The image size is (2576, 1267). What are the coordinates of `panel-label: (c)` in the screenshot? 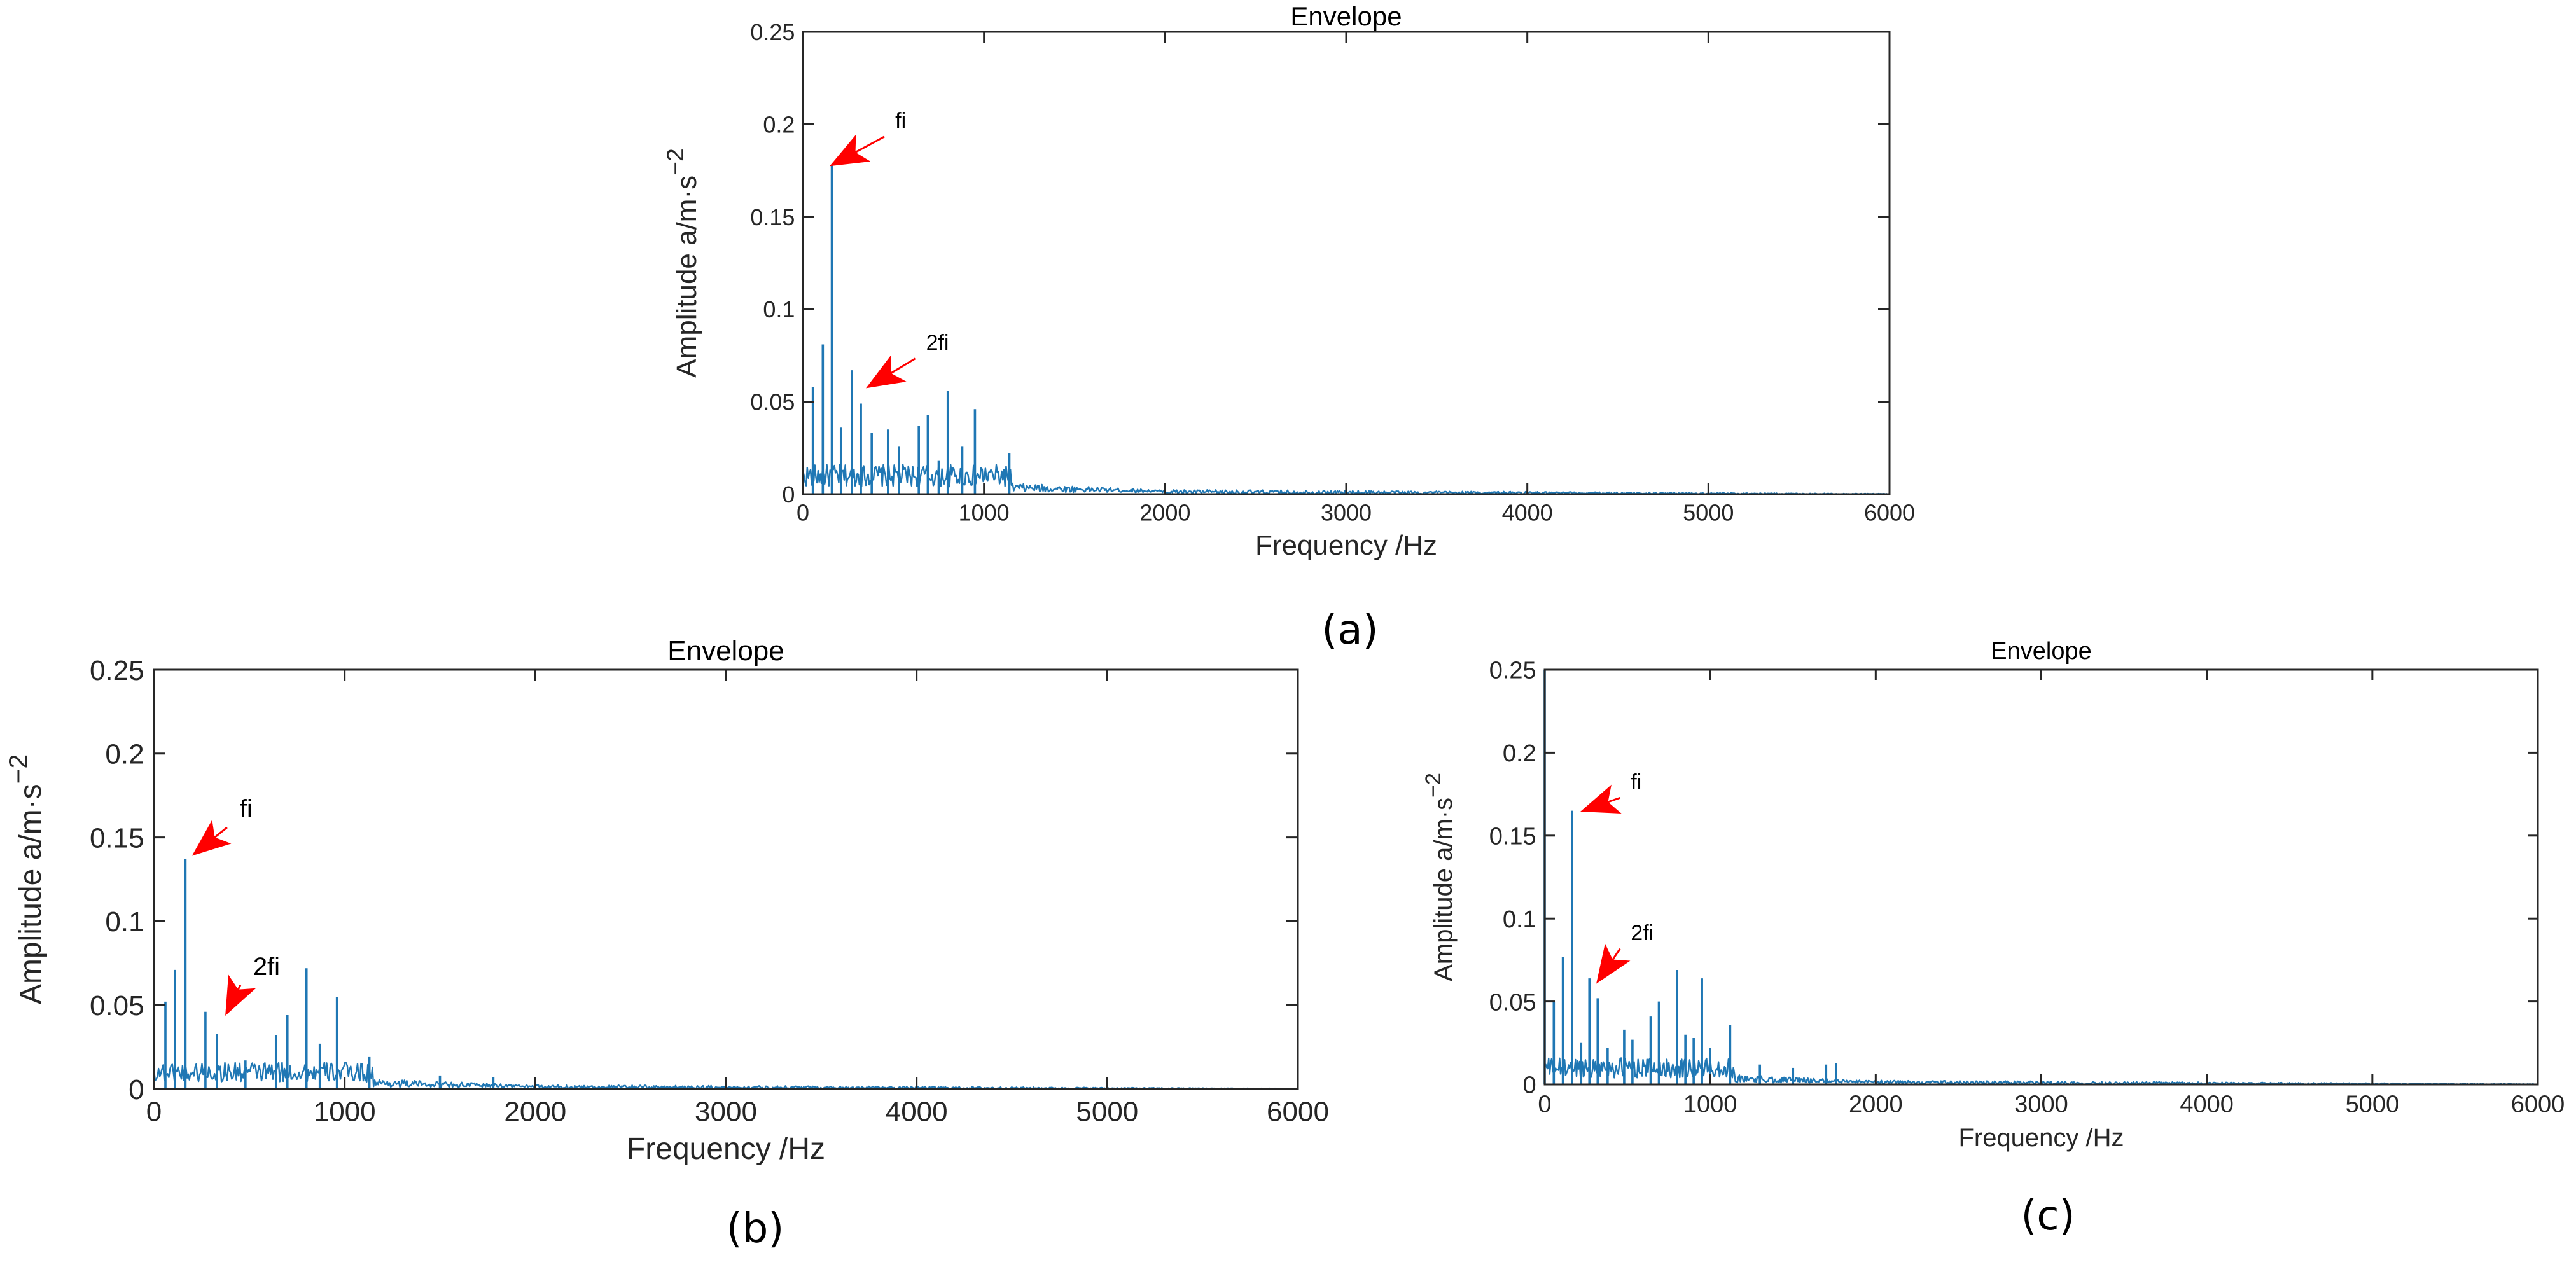 It's located at (2048, 1217).